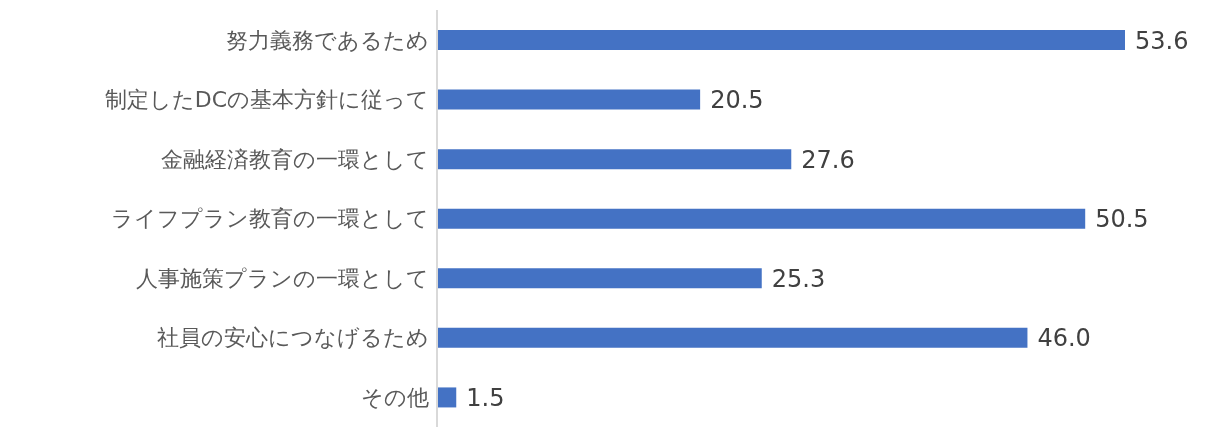  Describe the element at coordinates (1122, 219) in the screenshot. I see `data-label: 50.5` at that location.